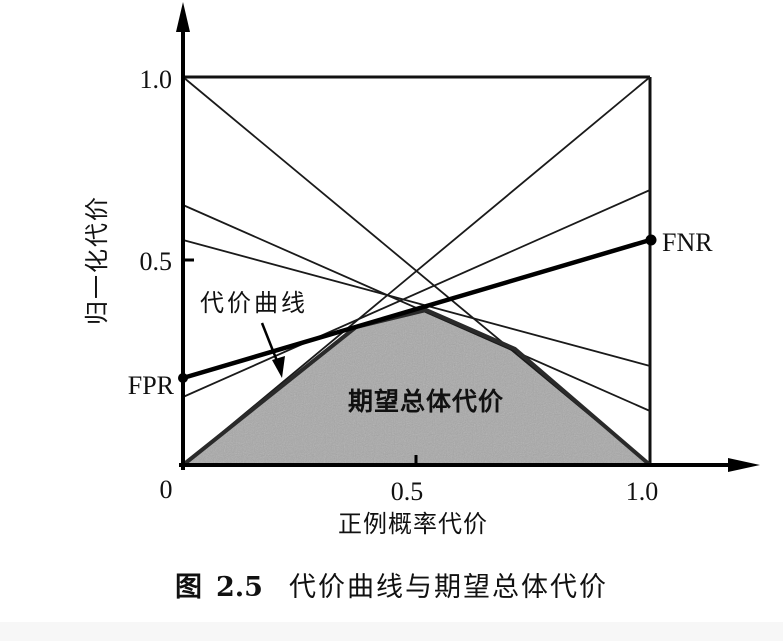 Image resolution: width=783 pixels, height=641 pixels. I want to click on caption-text: 代价曲线与期望总体代价, so click(448, 587).